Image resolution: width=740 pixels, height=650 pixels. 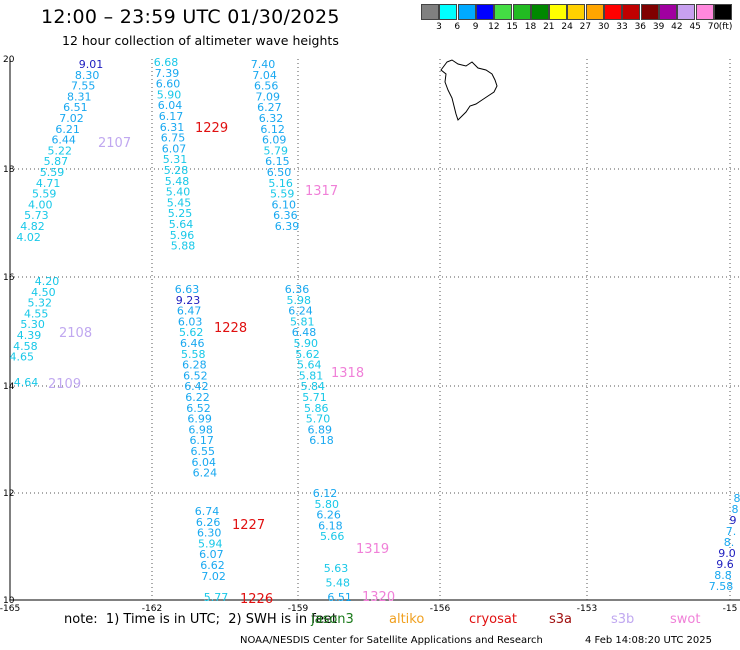 What do you see at coordinates (725, 564) in the screenshot?
I see `wave-height-value: 9.6` at bounding box center [725, 564].